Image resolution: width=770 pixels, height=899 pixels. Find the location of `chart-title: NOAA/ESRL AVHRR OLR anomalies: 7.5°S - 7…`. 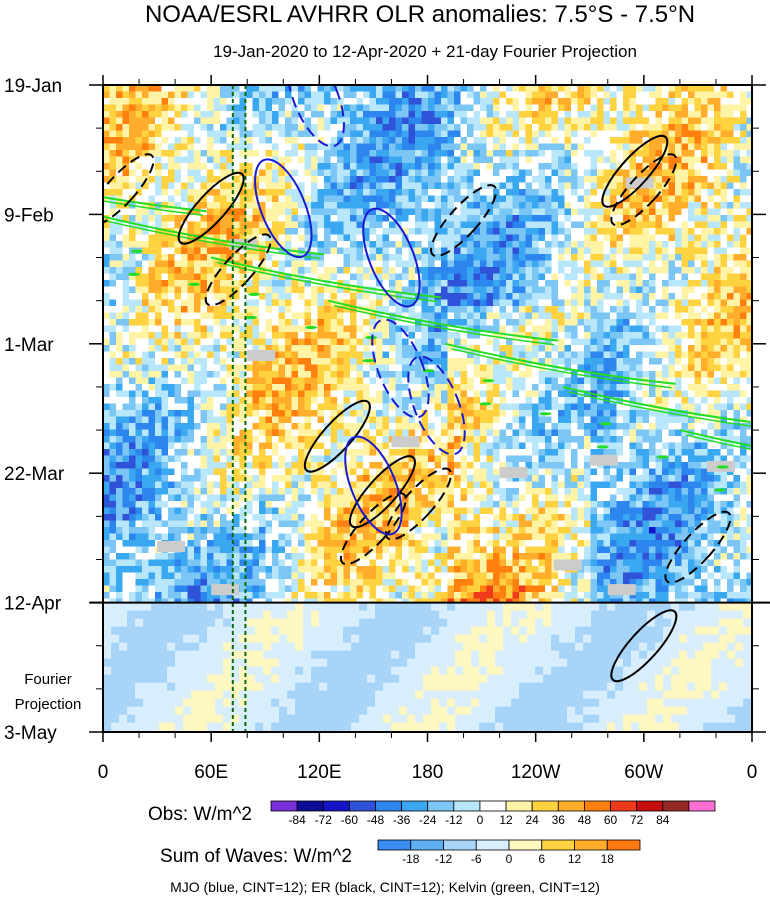

chart-title: NOAA/ESRL AVHRR OLR anomalies: 7.5°S - 7… is located at coordinates (420, 14).